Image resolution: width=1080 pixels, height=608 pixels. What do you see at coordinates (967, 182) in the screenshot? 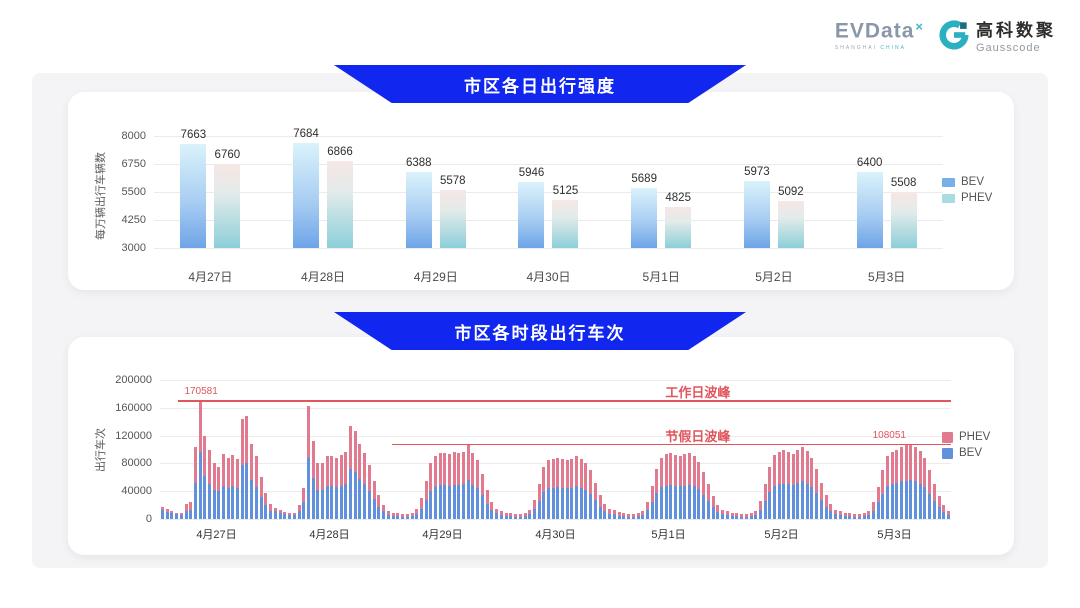
I see `legend-item-bev: BEV` at bounding box center [967, 182].